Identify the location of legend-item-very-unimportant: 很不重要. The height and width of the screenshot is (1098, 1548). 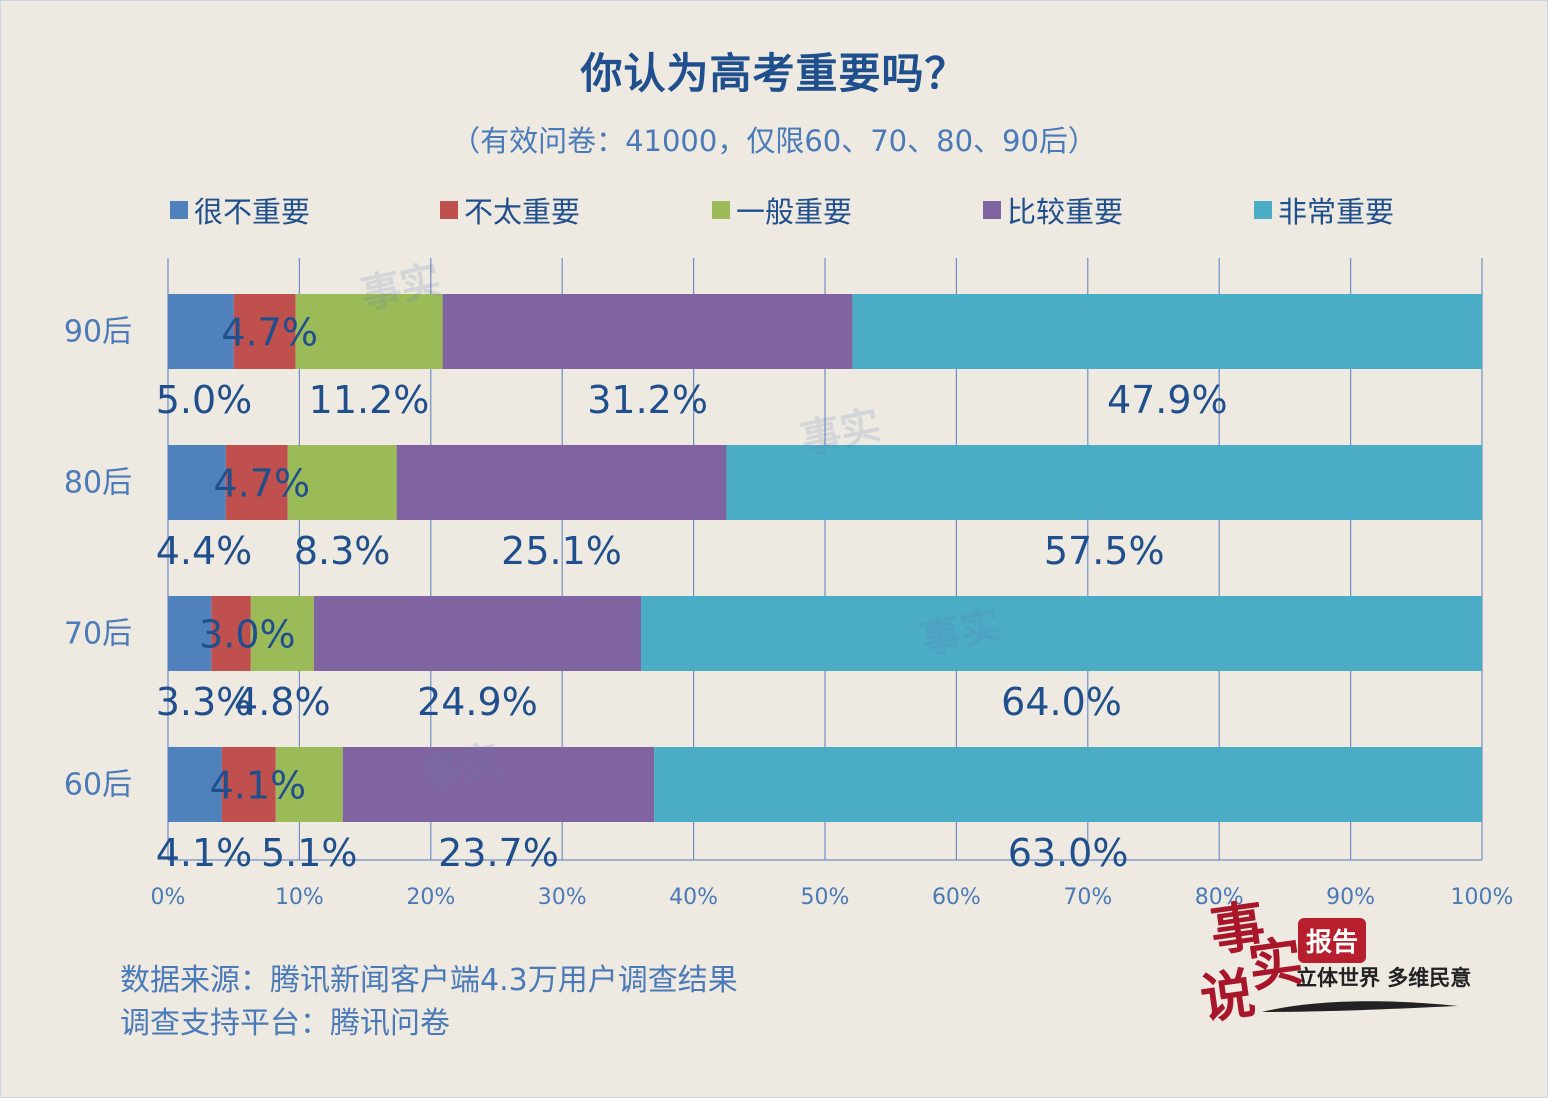
(240, 211).